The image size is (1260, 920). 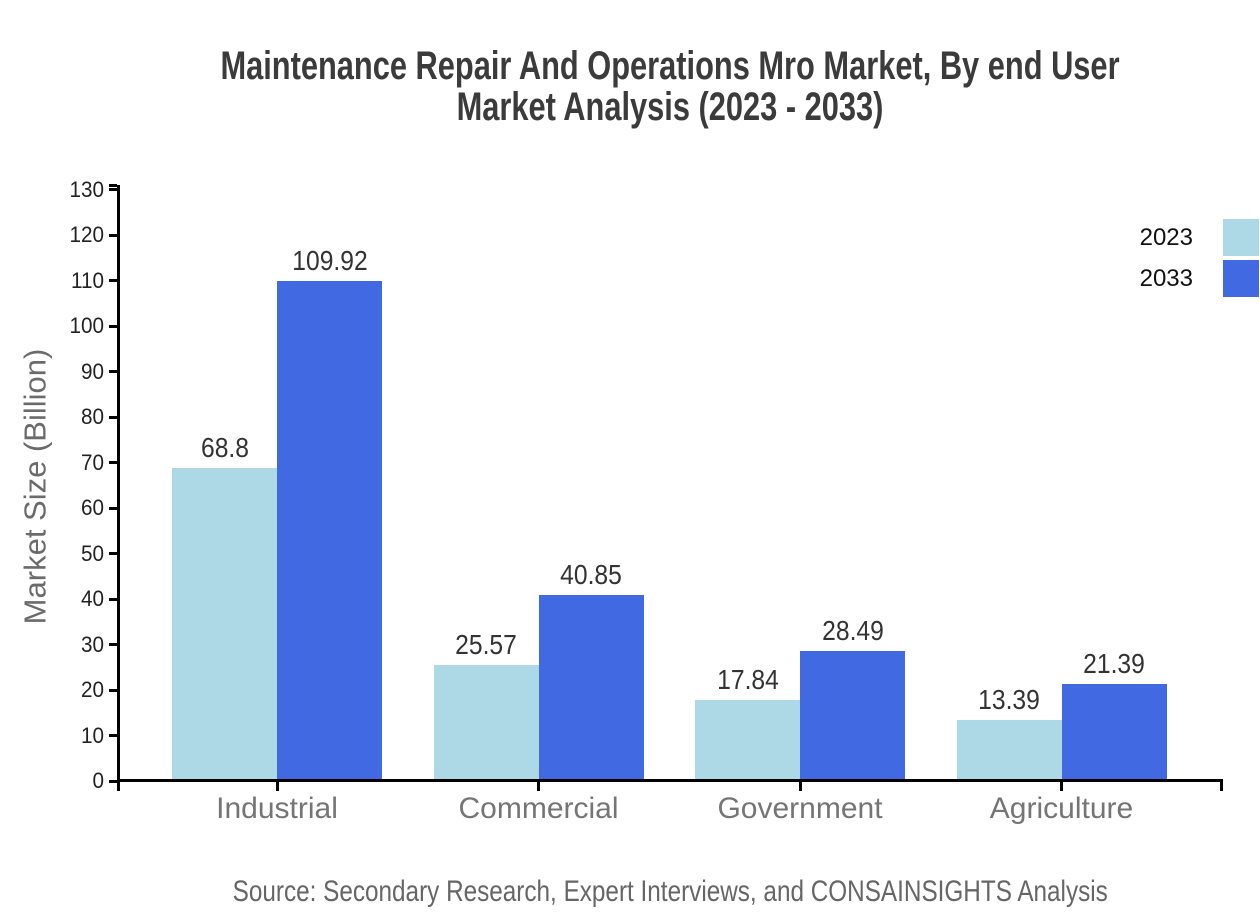 What do you see at coordinates (747, 679) in the screenshot?
I see `bar-value-label: 17.84` at bounding box center [747, 679].